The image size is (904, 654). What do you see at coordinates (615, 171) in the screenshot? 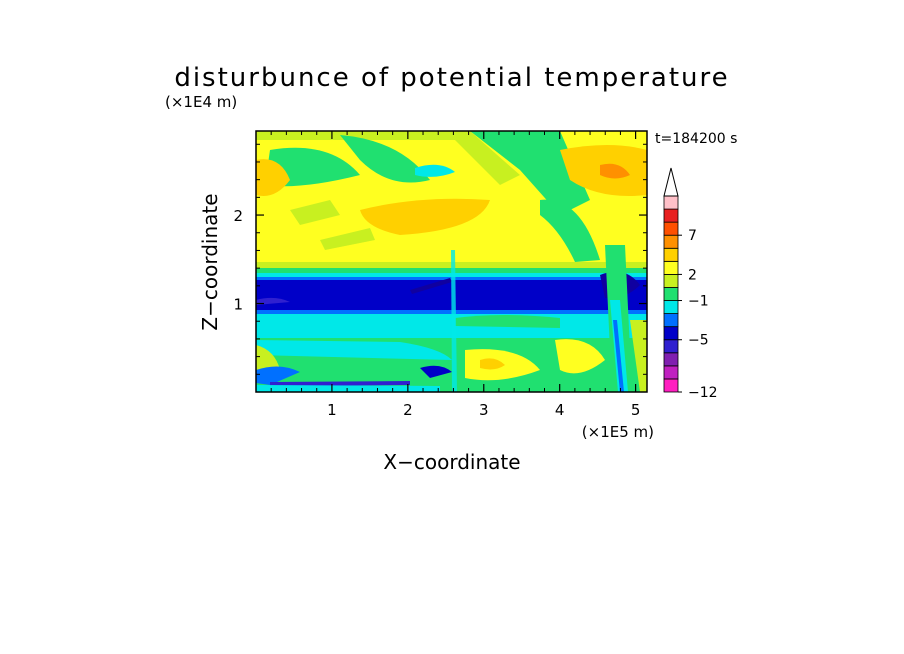
I see `orange-spot-right` at bounding box center [615, 171].